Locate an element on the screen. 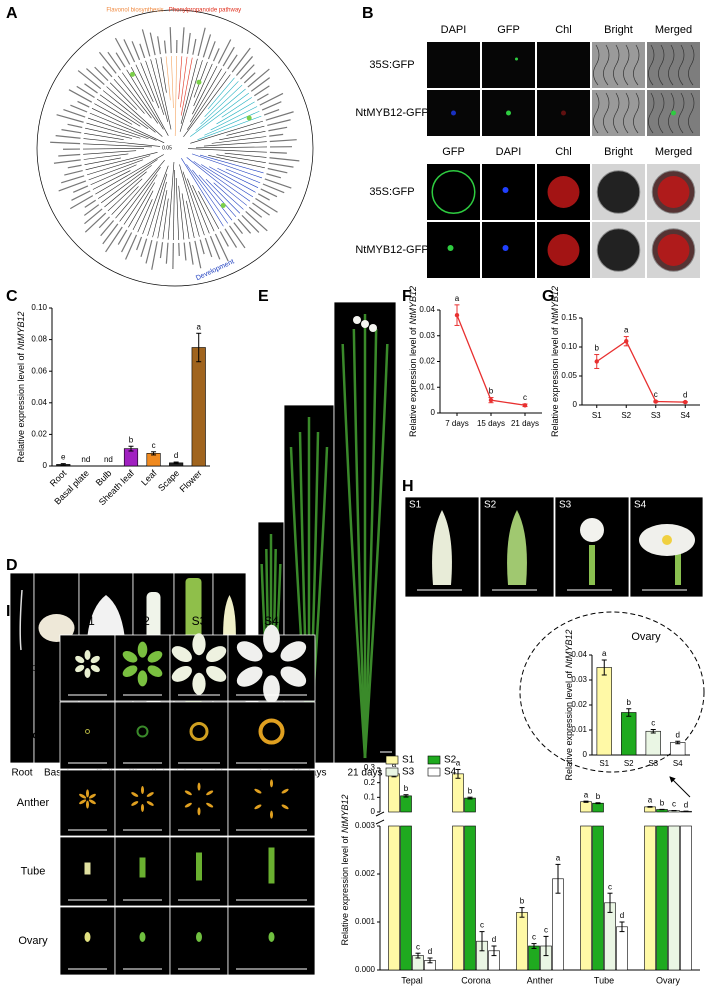 Image resolution: width=707 pixels, height=992 pixels. y-tick-label: 0.08 is located at coordinates (39, 339).